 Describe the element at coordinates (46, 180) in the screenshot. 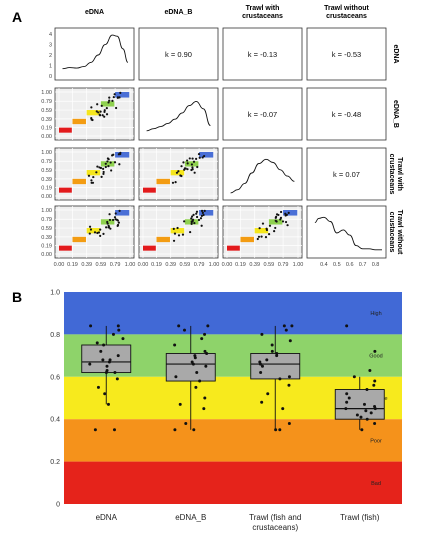

I see `scatter-y-tick: 0.39` at that location.